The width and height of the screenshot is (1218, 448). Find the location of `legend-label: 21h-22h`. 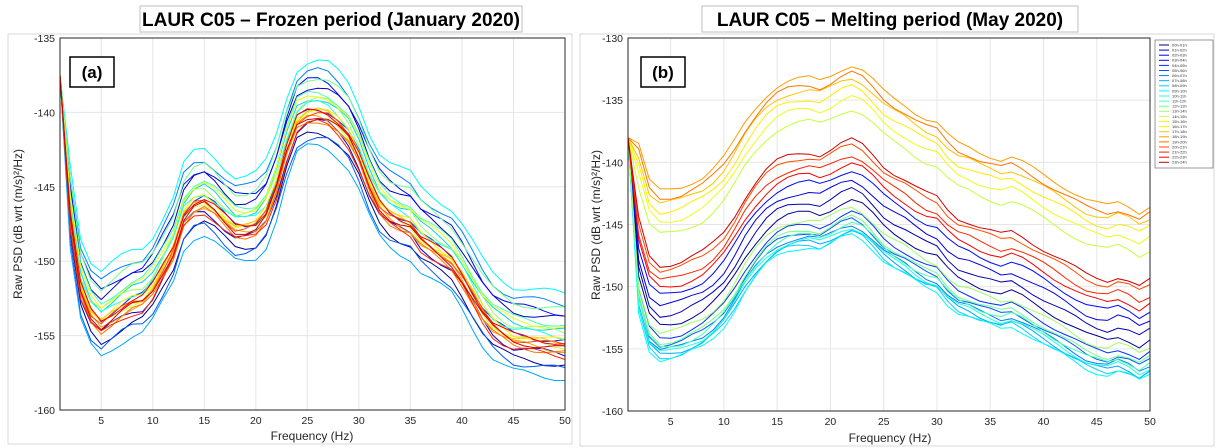

legend-label: 21h-22h is located at coordinates (1179, 152).